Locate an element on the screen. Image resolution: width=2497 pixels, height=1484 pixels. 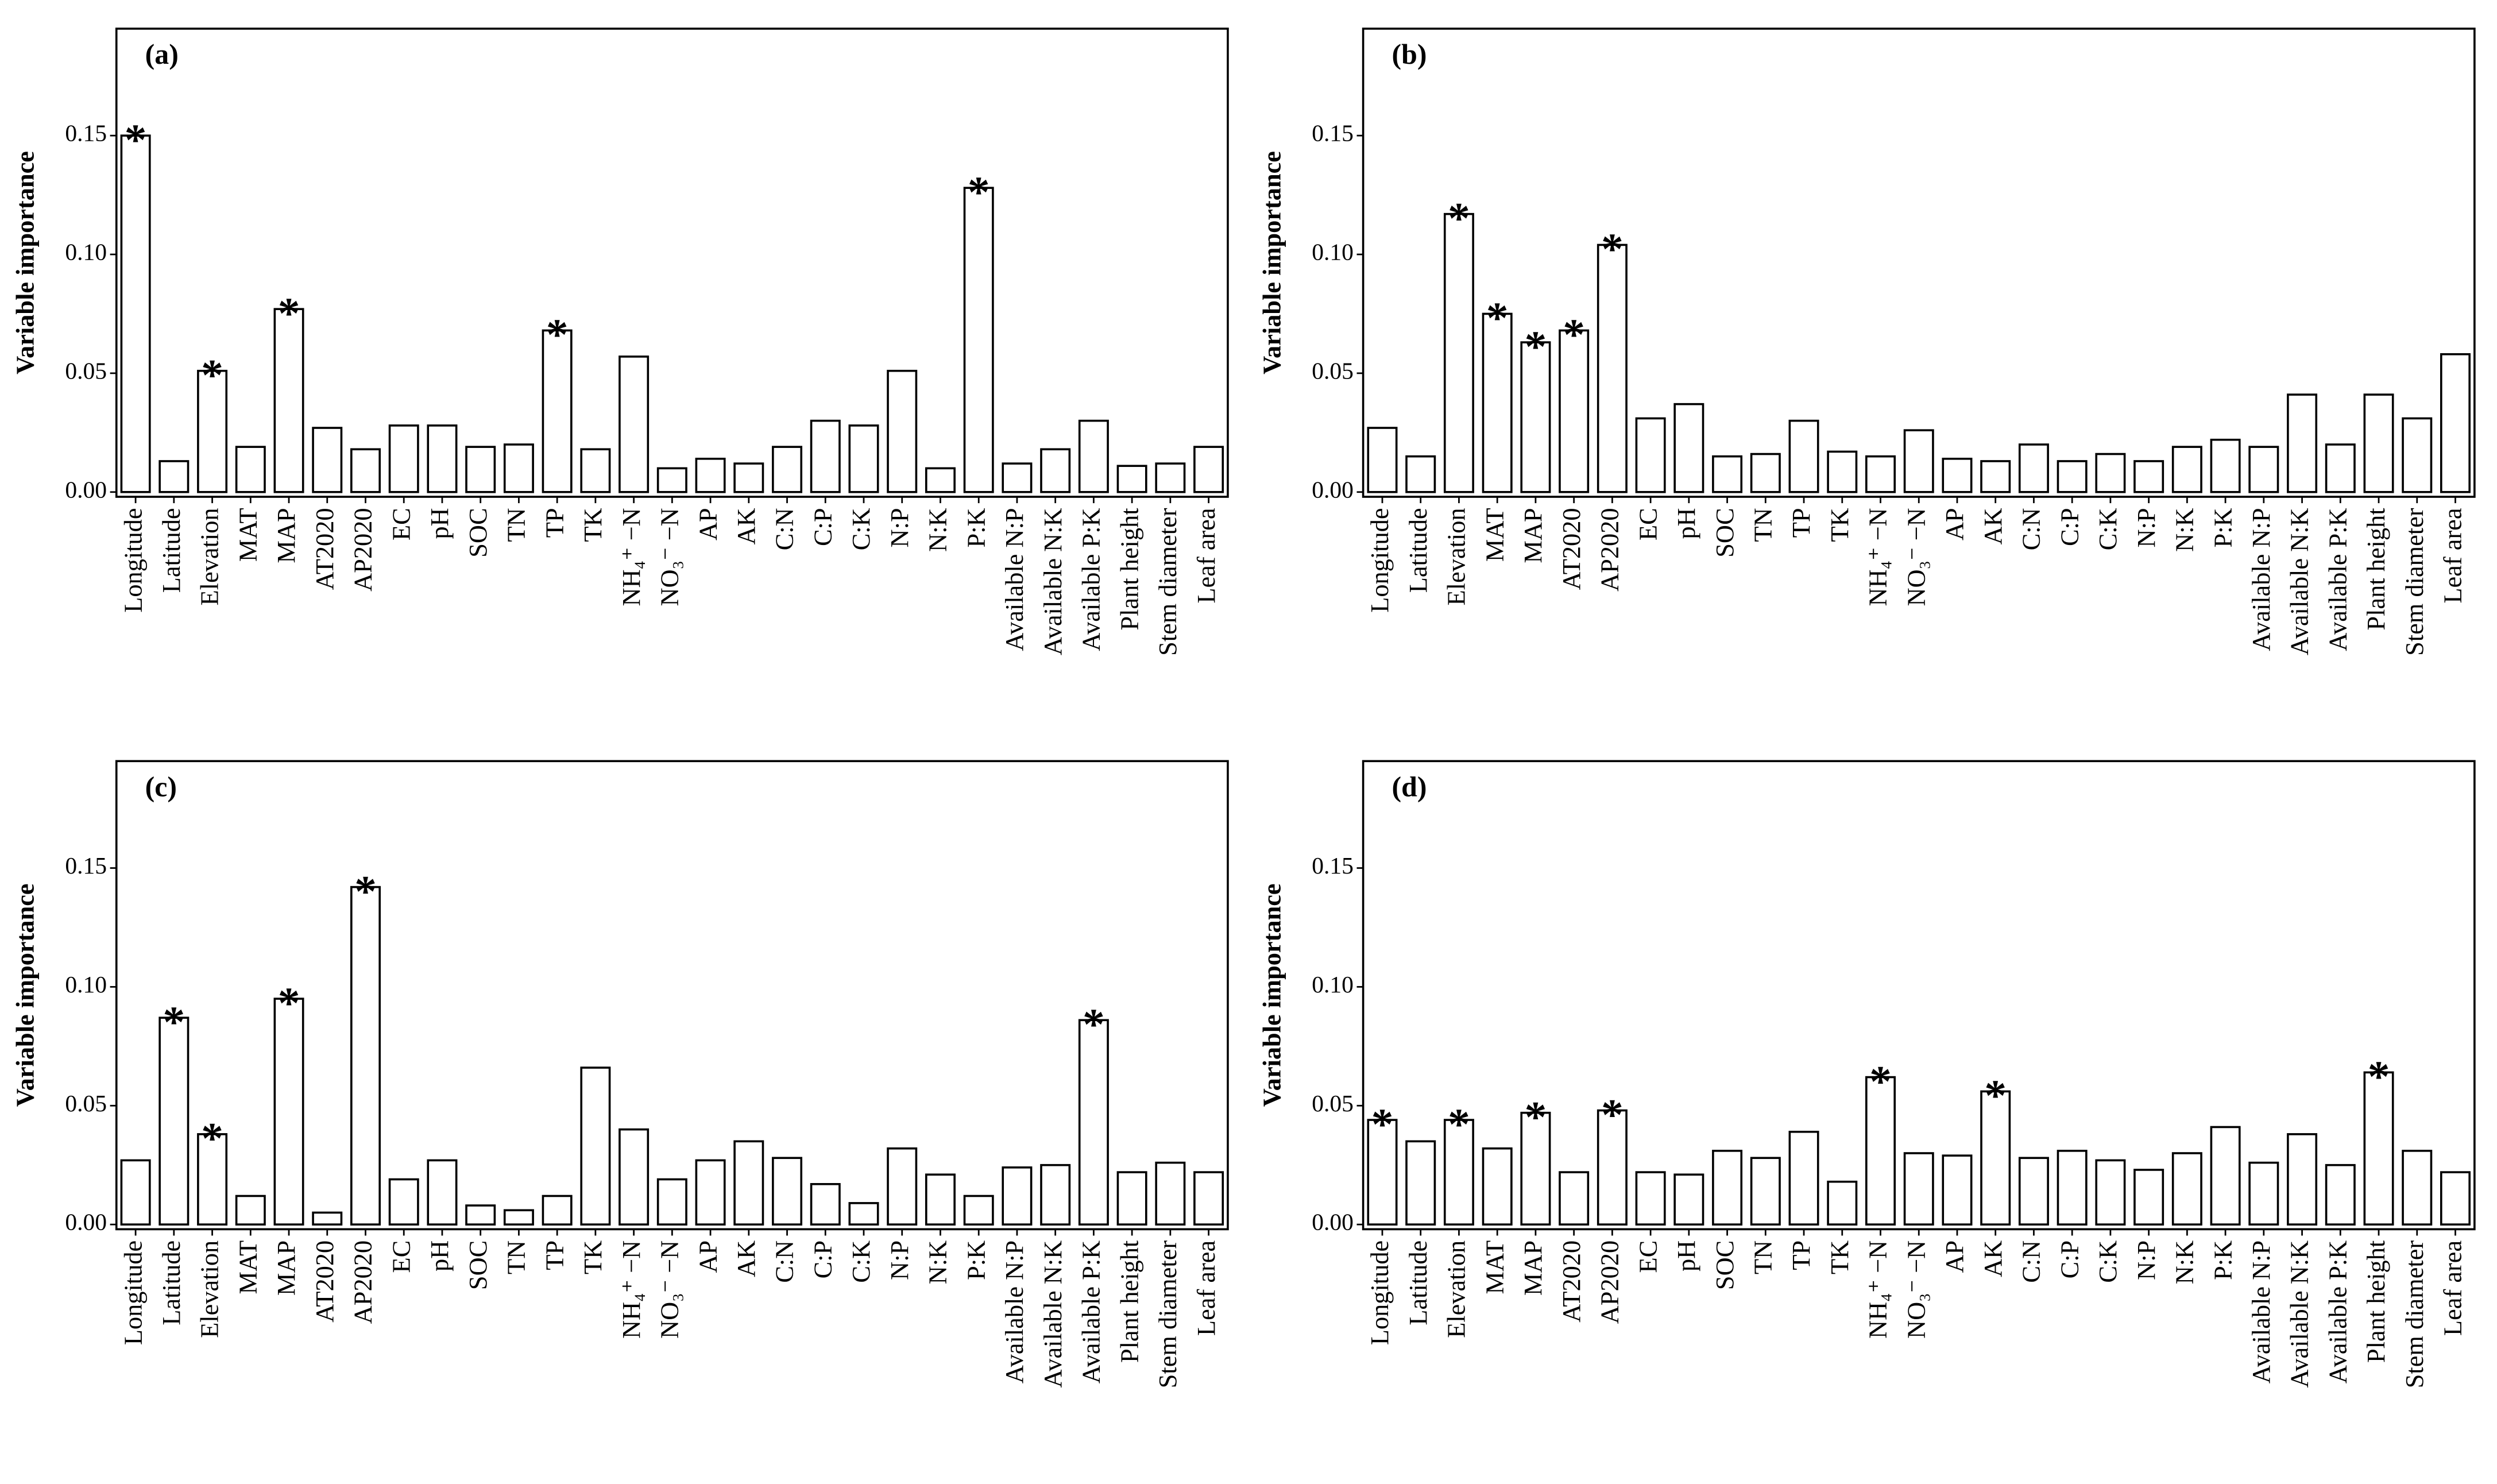
x-tick-label: C:N is located at coordinates (784, 1261).